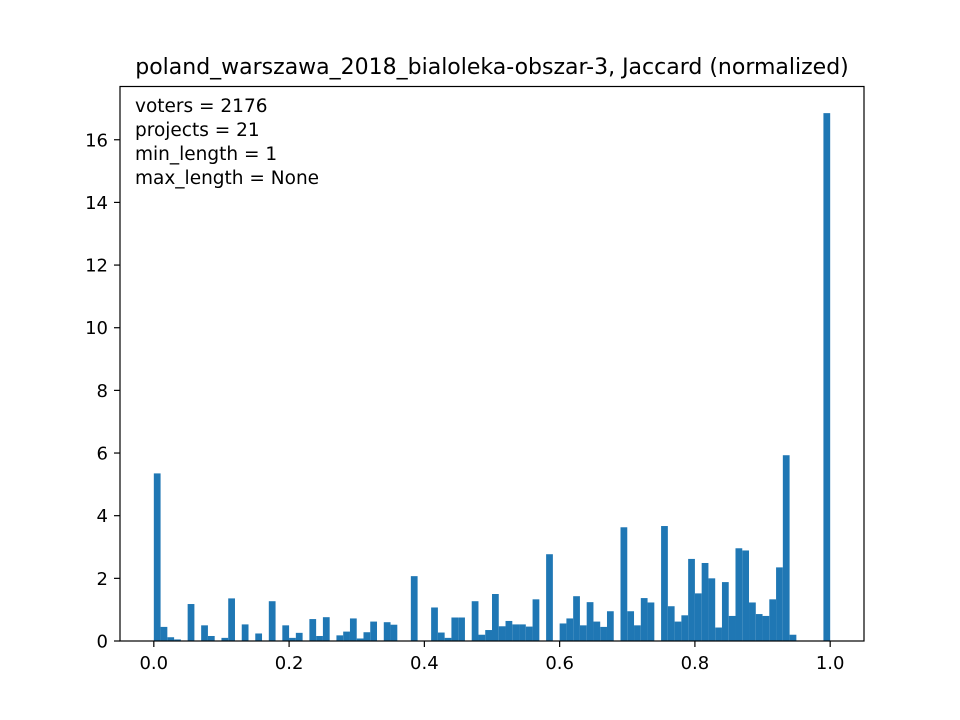 This screenshot has width=960, height=720. What do you see at coordinates (830, 663) in the screenshot?
I see `x-tick-label: 1.0` at bounding box center [830, 663].